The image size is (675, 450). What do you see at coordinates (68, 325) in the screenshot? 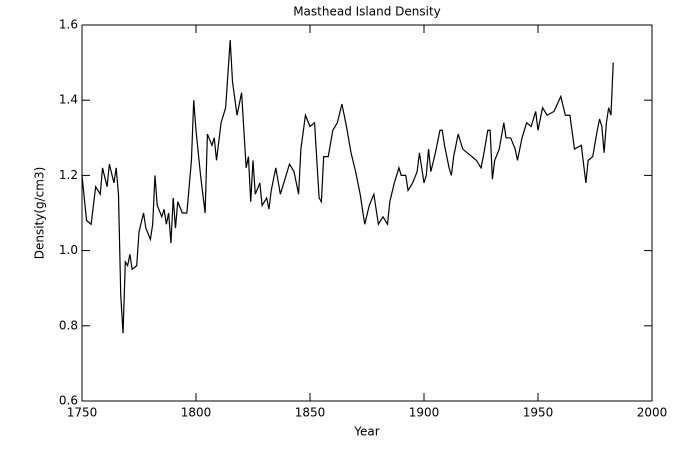
I see `y-tick-label: 0.8` at bounding box center [68, 325].